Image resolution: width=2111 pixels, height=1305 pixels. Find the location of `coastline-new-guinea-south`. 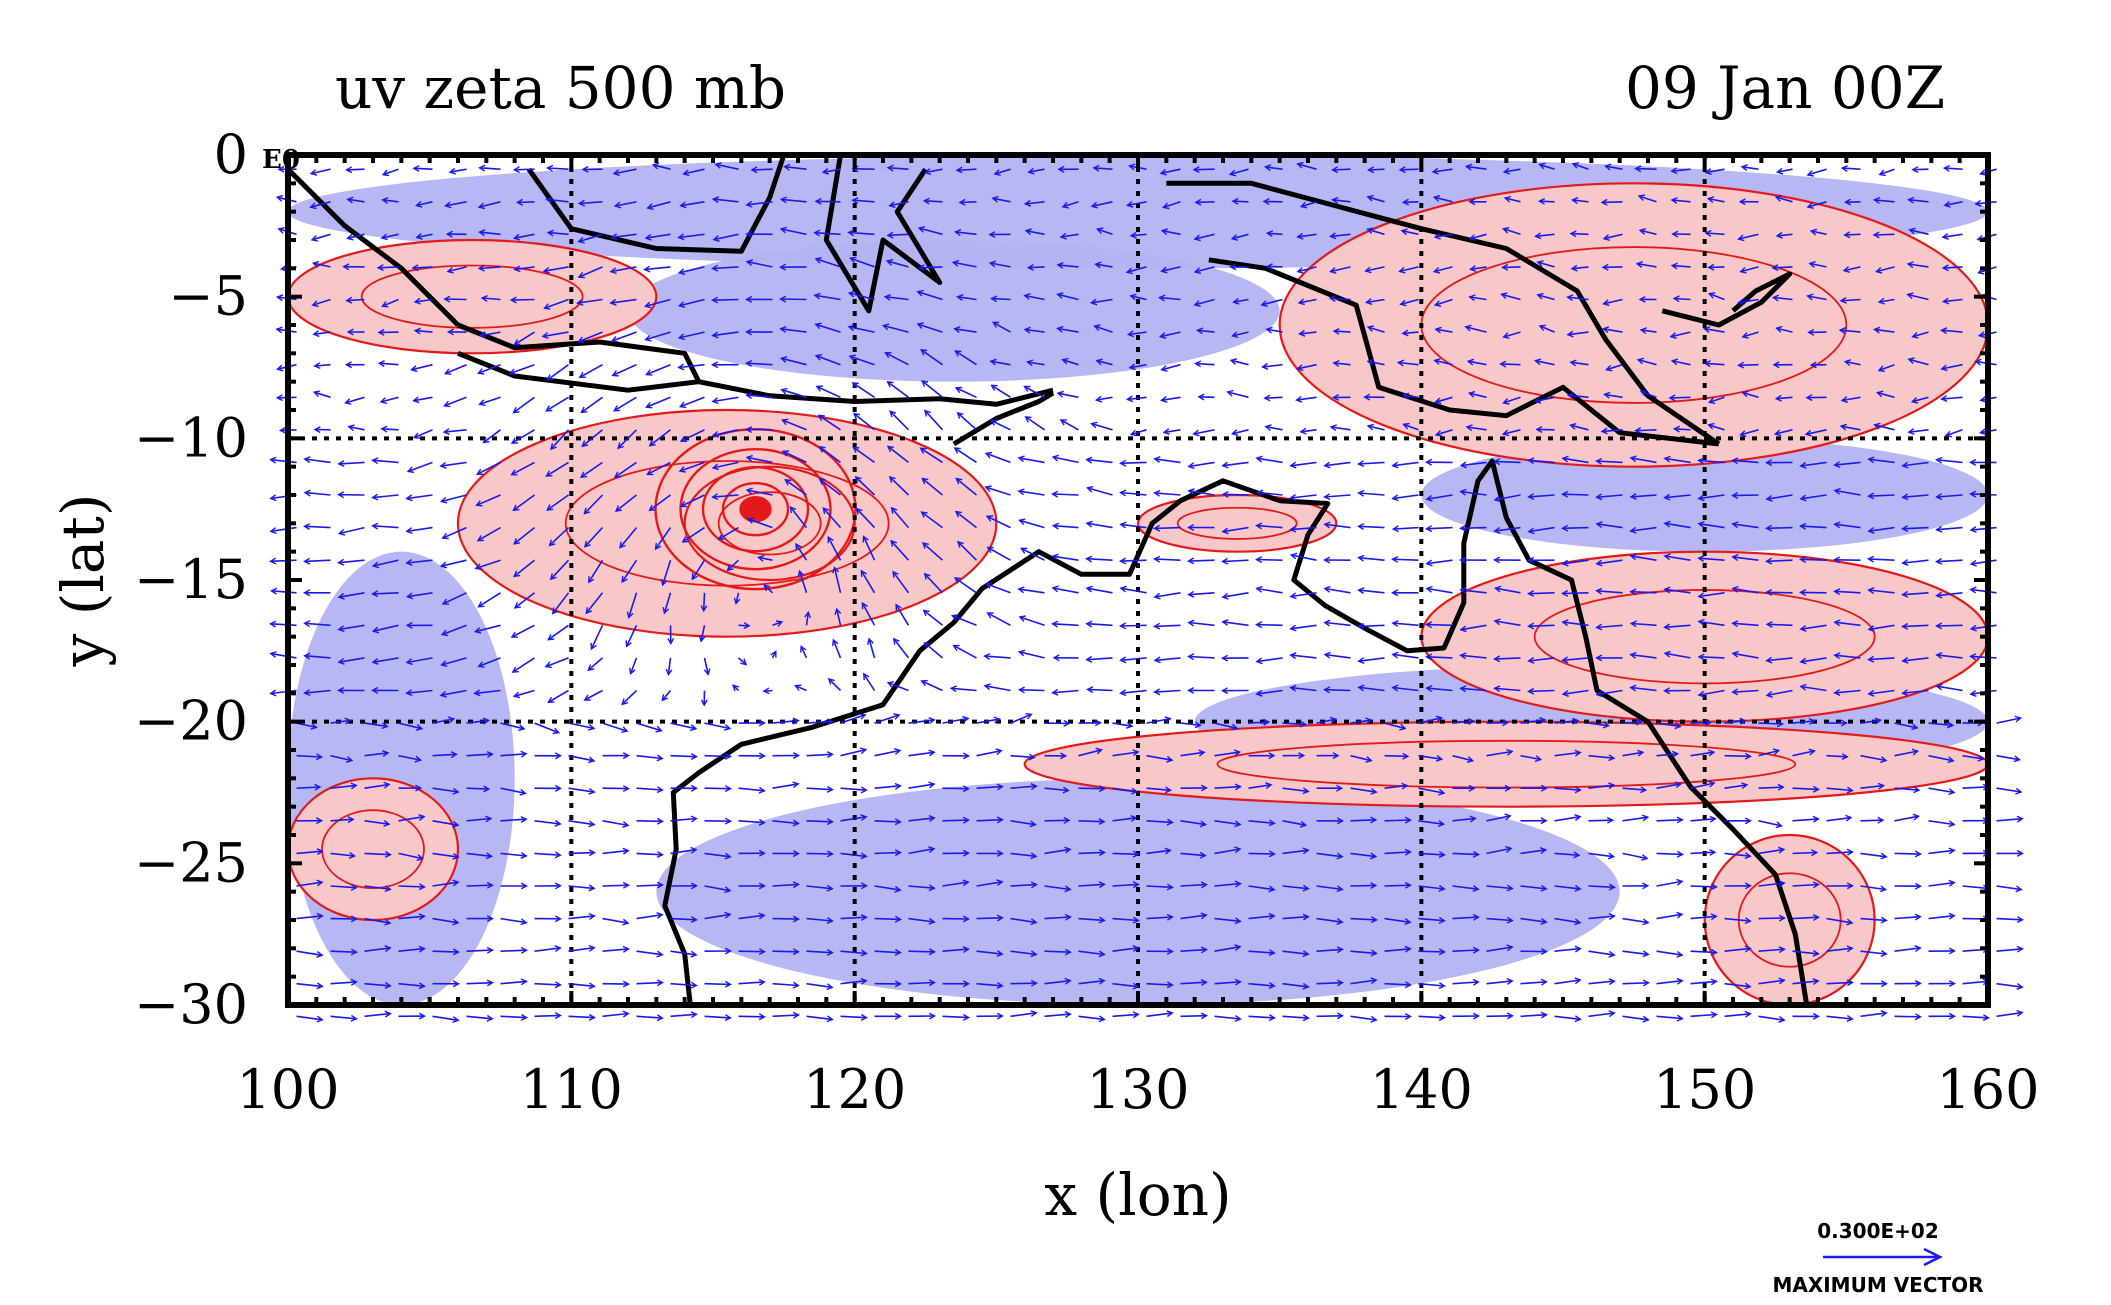

coastline-new-guinea-south is located at coordinates (1464, 352).